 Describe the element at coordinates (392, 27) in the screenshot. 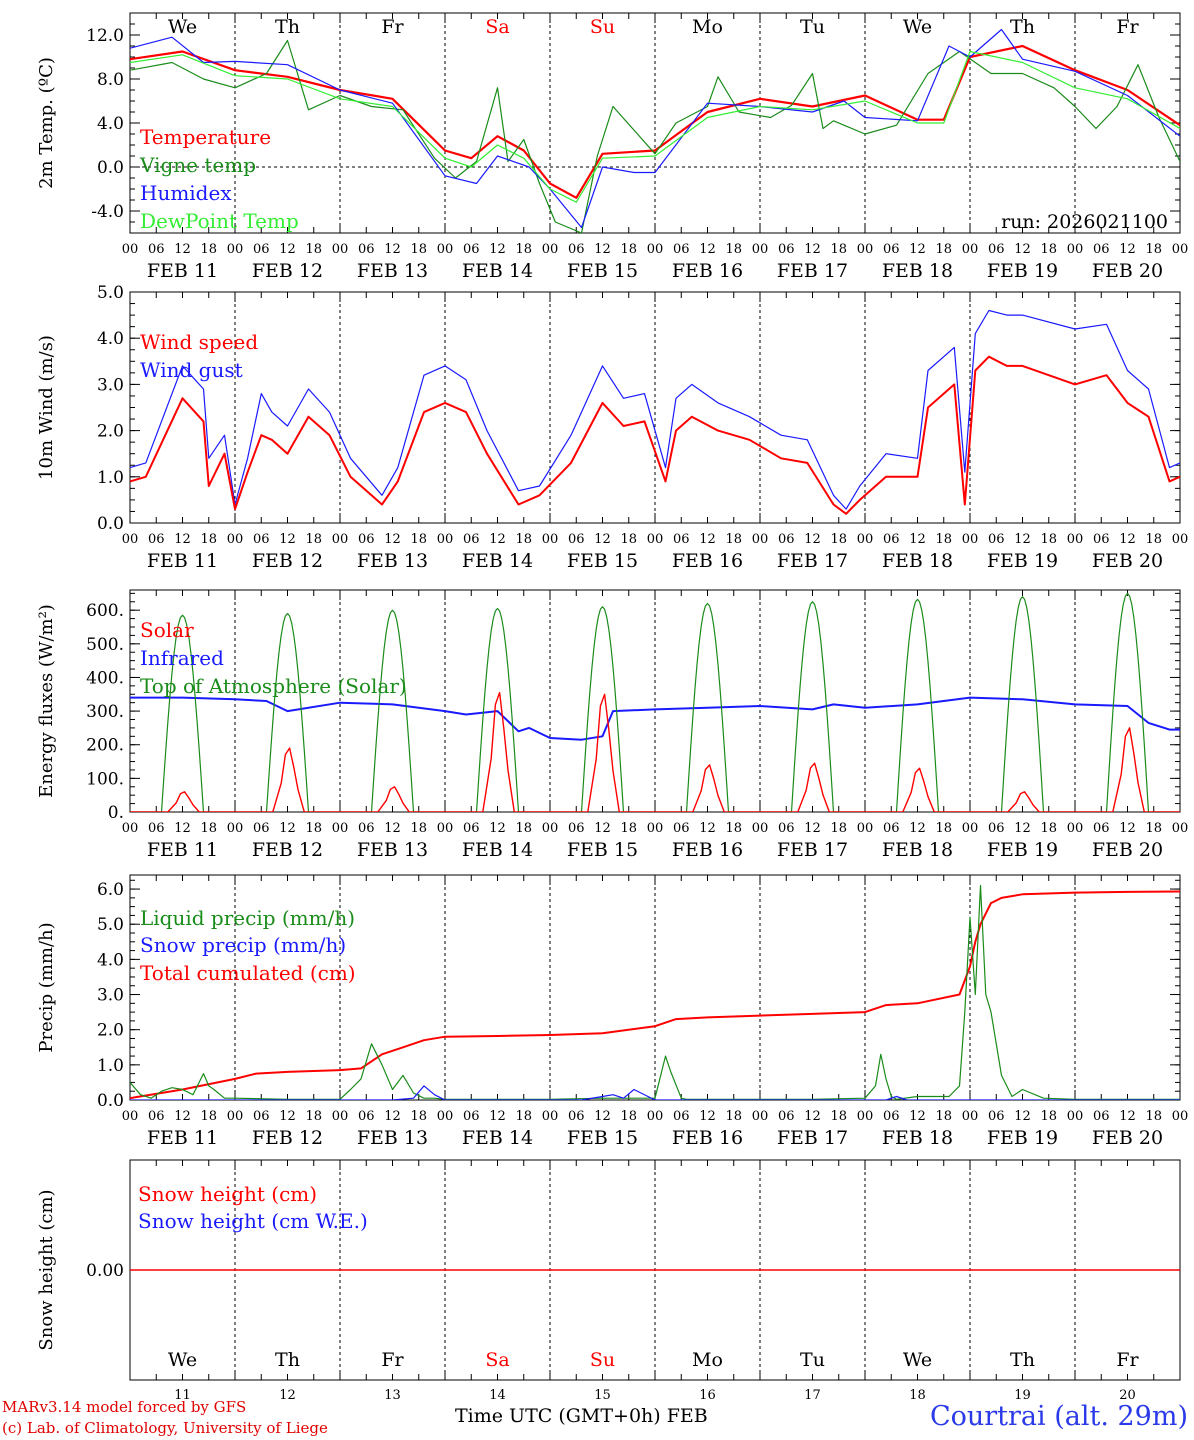

I see `weekday-label: Fr` at that location.